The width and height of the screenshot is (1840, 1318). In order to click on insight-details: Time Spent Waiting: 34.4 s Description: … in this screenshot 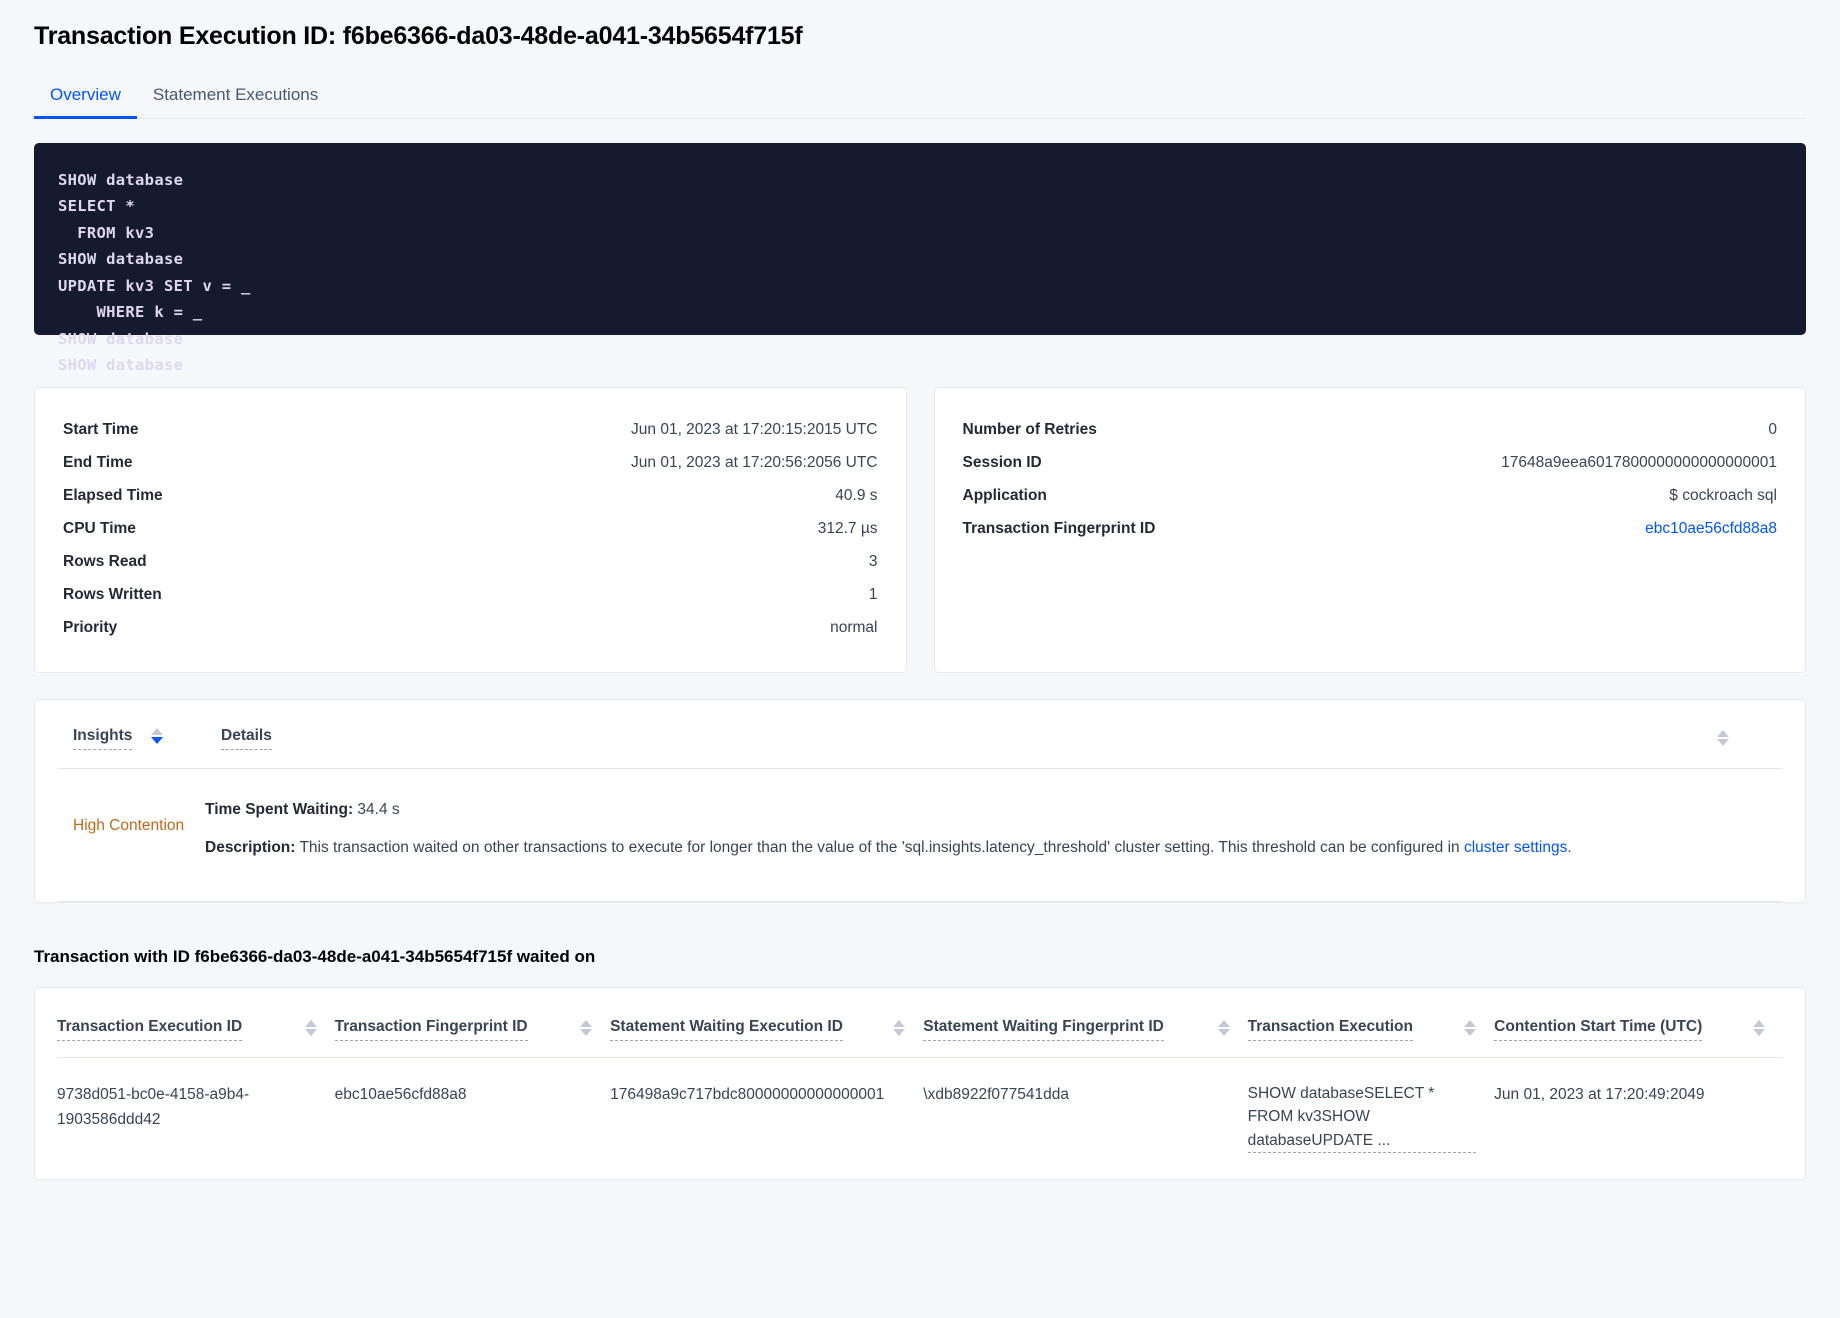, I will do `click(994, 833)`.